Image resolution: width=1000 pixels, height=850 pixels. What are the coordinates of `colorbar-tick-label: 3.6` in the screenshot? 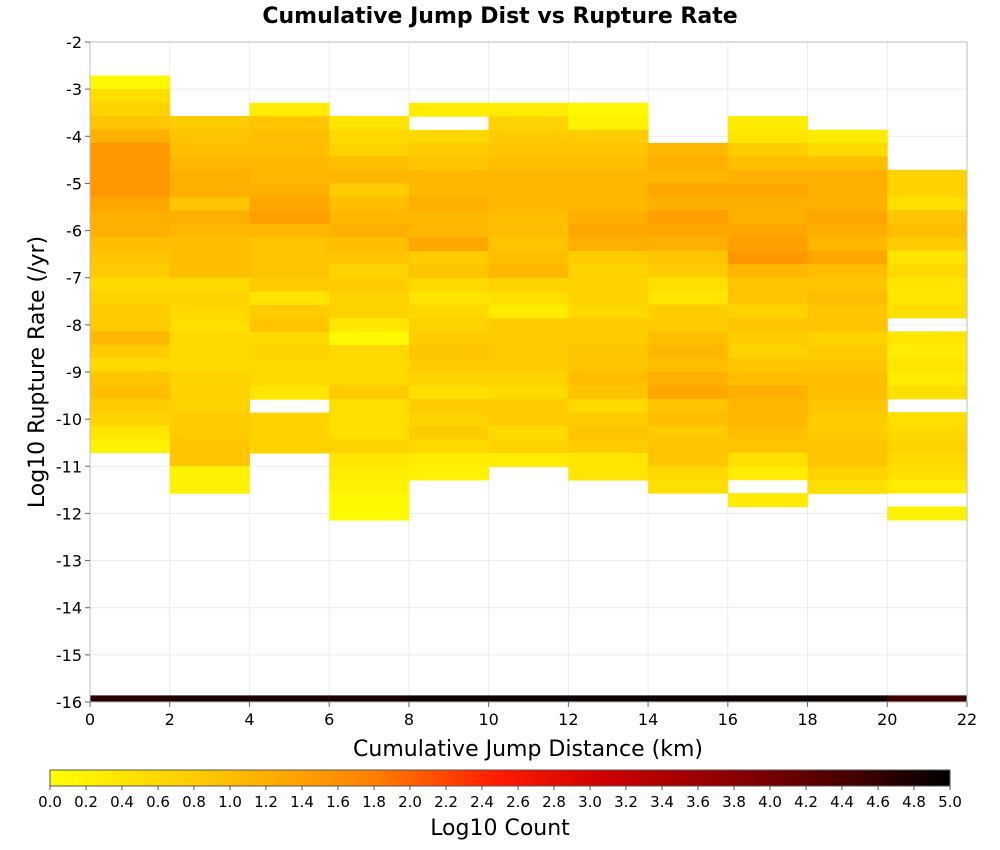 It's located at (698, 802).